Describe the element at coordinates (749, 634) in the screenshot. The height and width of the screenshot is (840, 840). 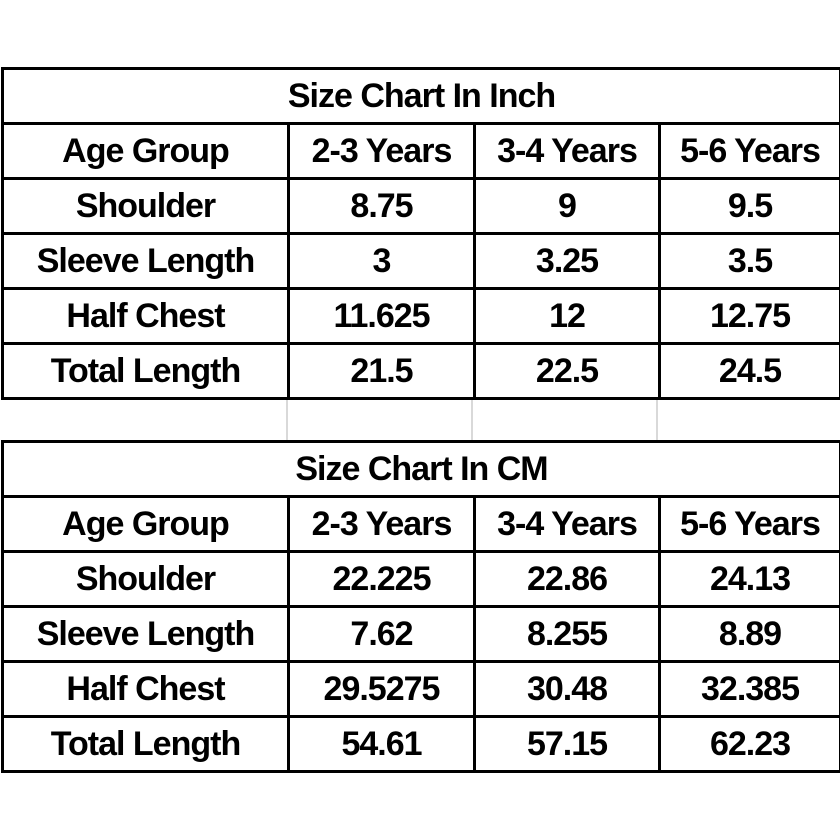
I see `table-cell: 8.89` at that location.